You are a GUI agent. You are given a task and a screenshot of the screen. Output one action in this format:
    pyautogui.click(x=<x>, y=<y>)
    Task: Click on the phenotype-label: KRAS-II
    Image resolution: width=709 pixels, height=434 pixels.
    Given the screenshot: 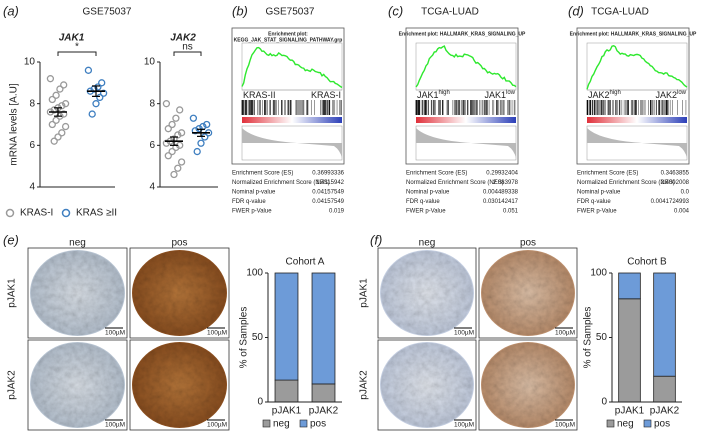 What is the action you would take?
    pyautogui.click(x=259, y=95)
    